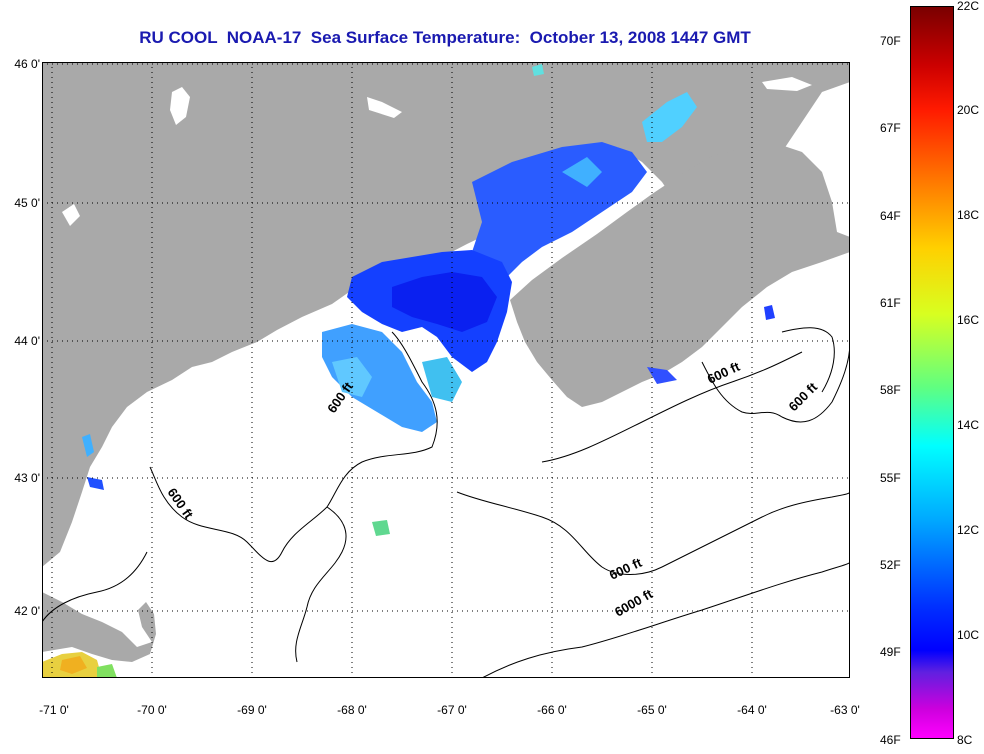 The image size is (984, 754). Describe the element at coordinates (752, 710) in the screenshot. I see `longitude-label: -64 0'` at that location.